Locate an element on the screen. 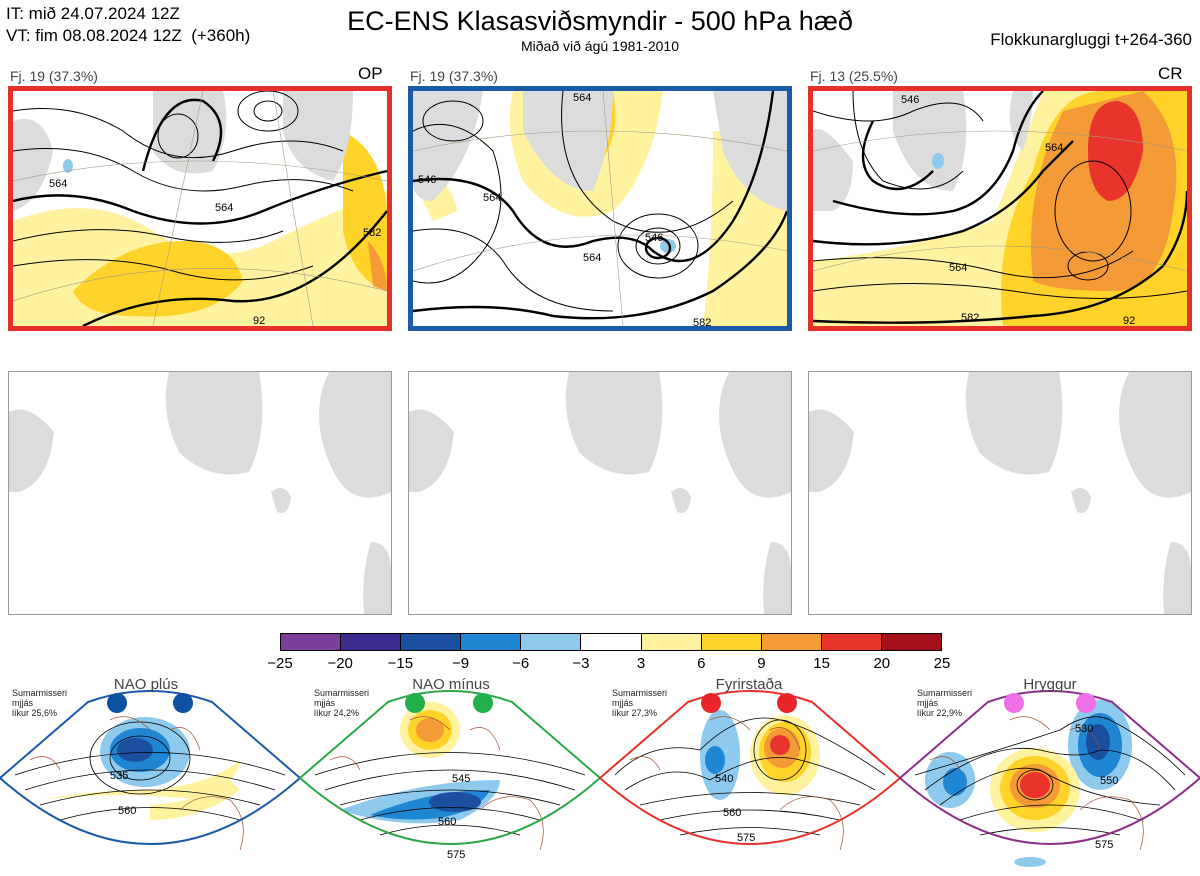 The width and height of the screenshot is (1200, 876). regime-note-nao-plus: Sumarmisseri mjjás líkur 25,6% is located at coordinates (40, 703).